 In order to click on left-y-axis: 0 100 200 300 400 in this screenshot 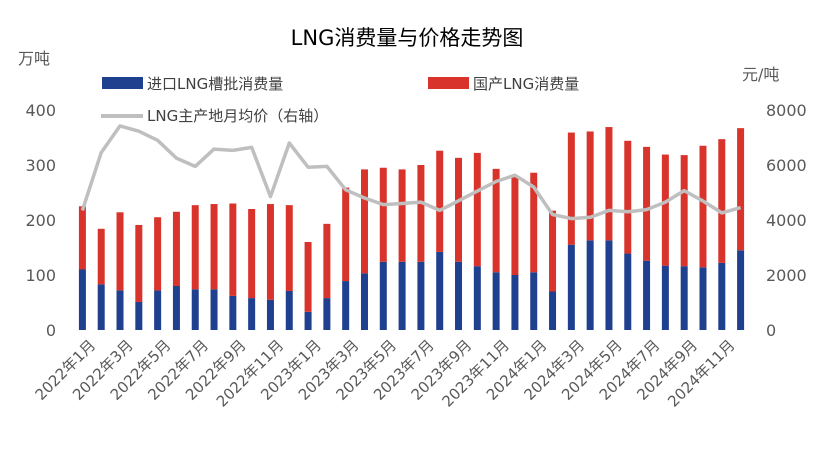, I will do `click(40, 220)`.